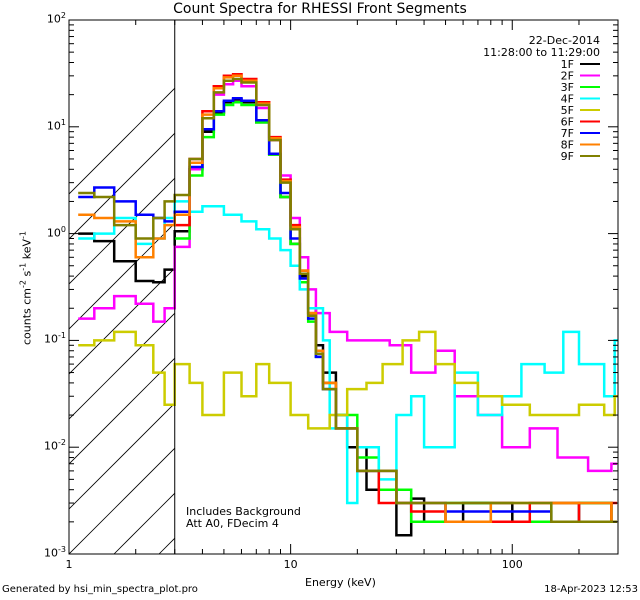 The width and height of the screenshot is (640, 600). I want to click on y-label-exp3: -1, so click(23, 235).